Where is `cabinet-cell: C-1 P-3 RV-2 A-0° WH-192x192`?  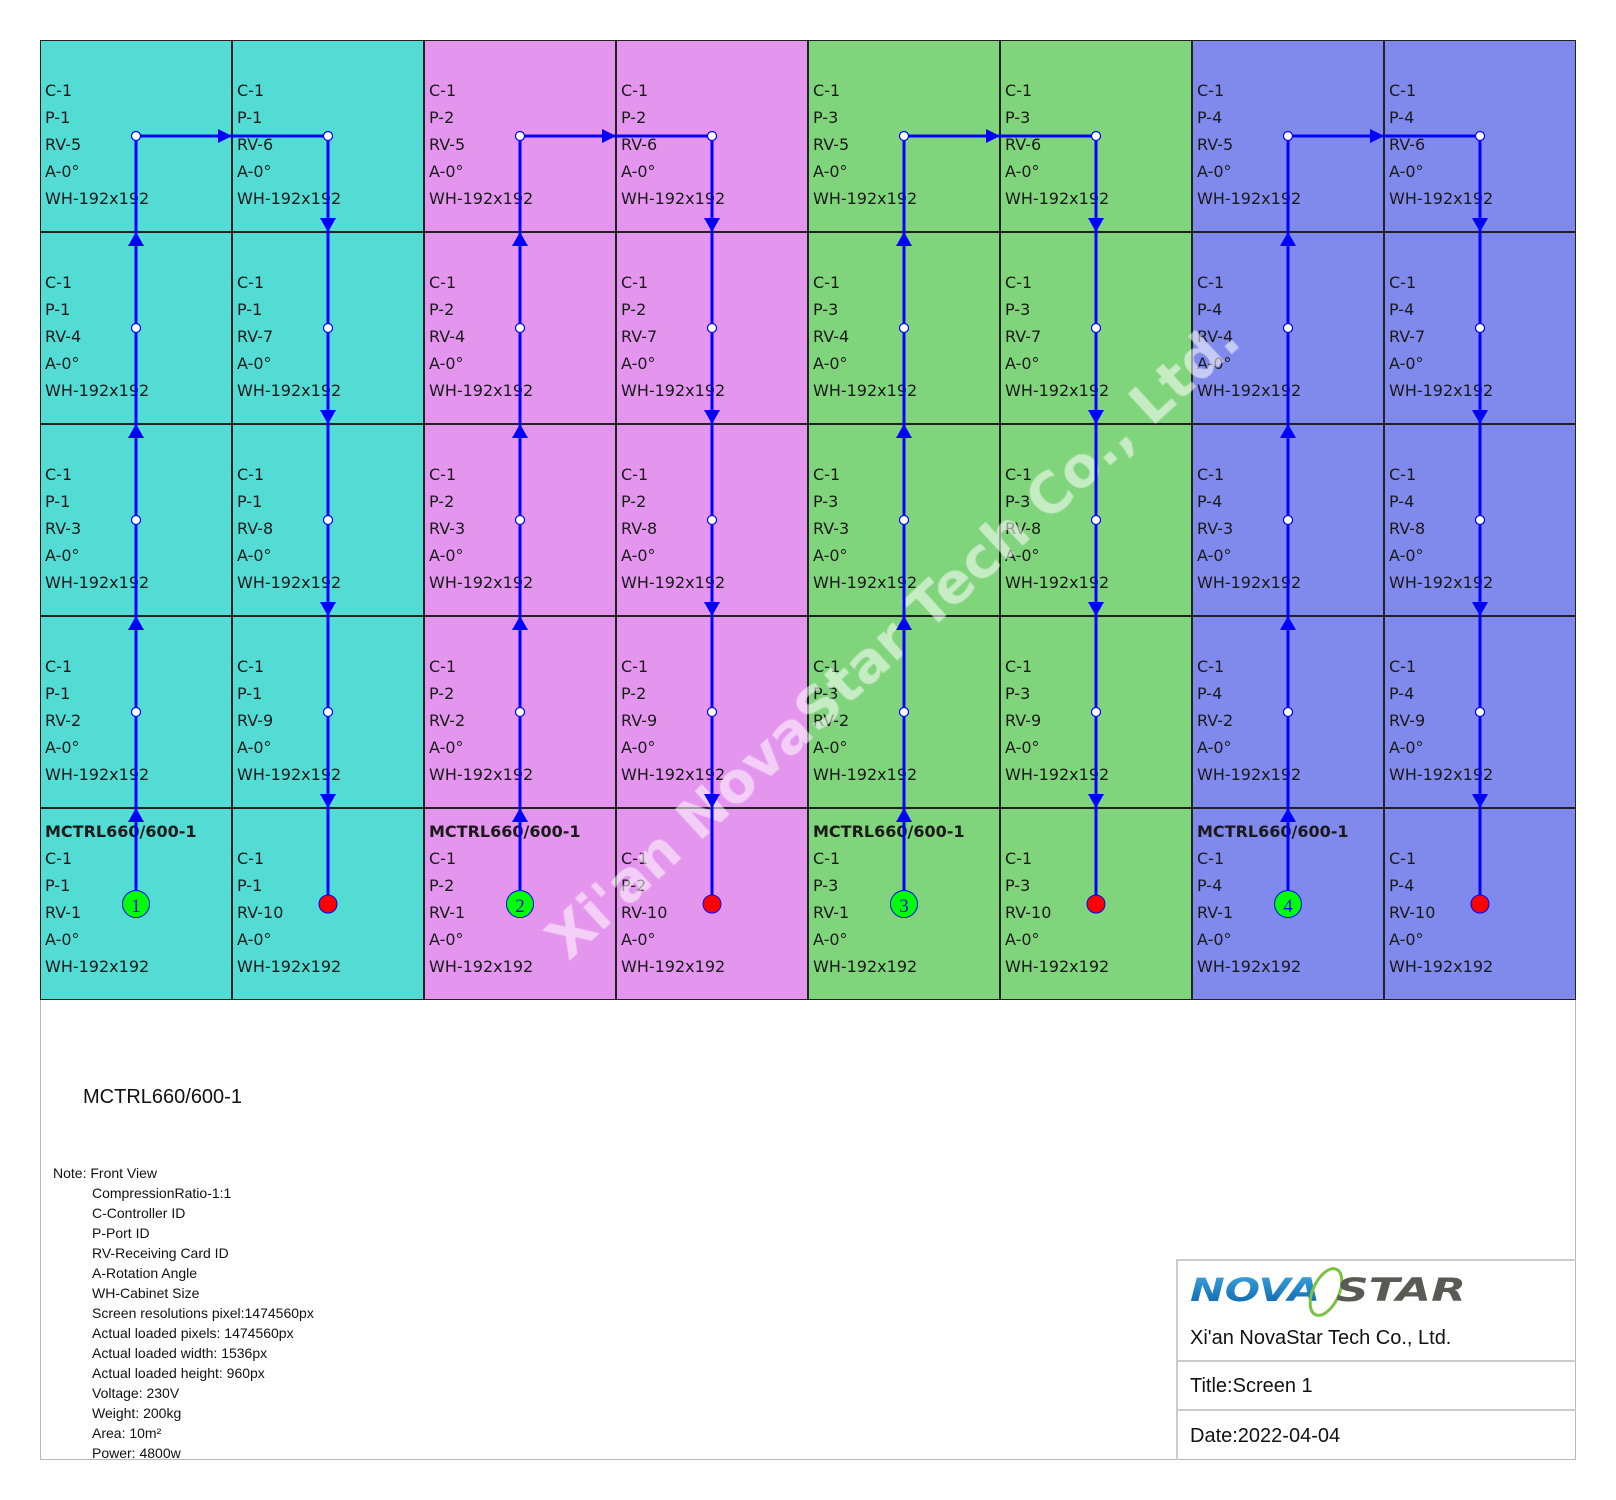 cabinet-cell: C-1 P-3 RV-2 A-0° WH-192x192 is located at coordinates (904, 712).